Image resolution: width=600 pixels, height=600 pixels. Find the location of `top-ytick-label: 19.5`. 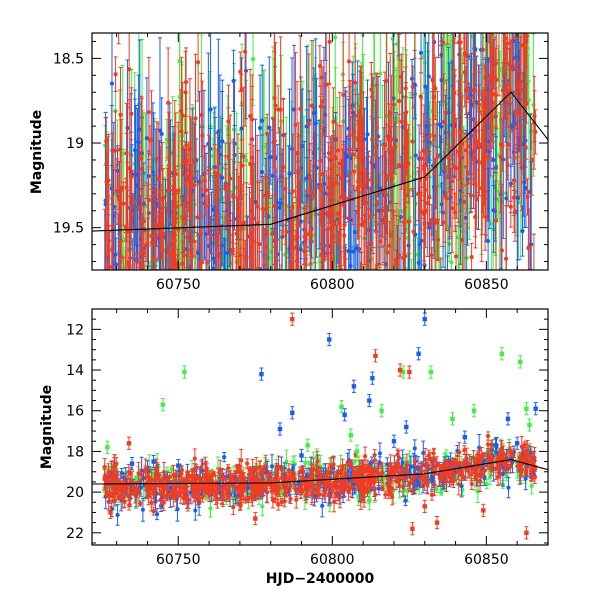

top-ytick-label: 19.5 is located at coordinates (68, 229).